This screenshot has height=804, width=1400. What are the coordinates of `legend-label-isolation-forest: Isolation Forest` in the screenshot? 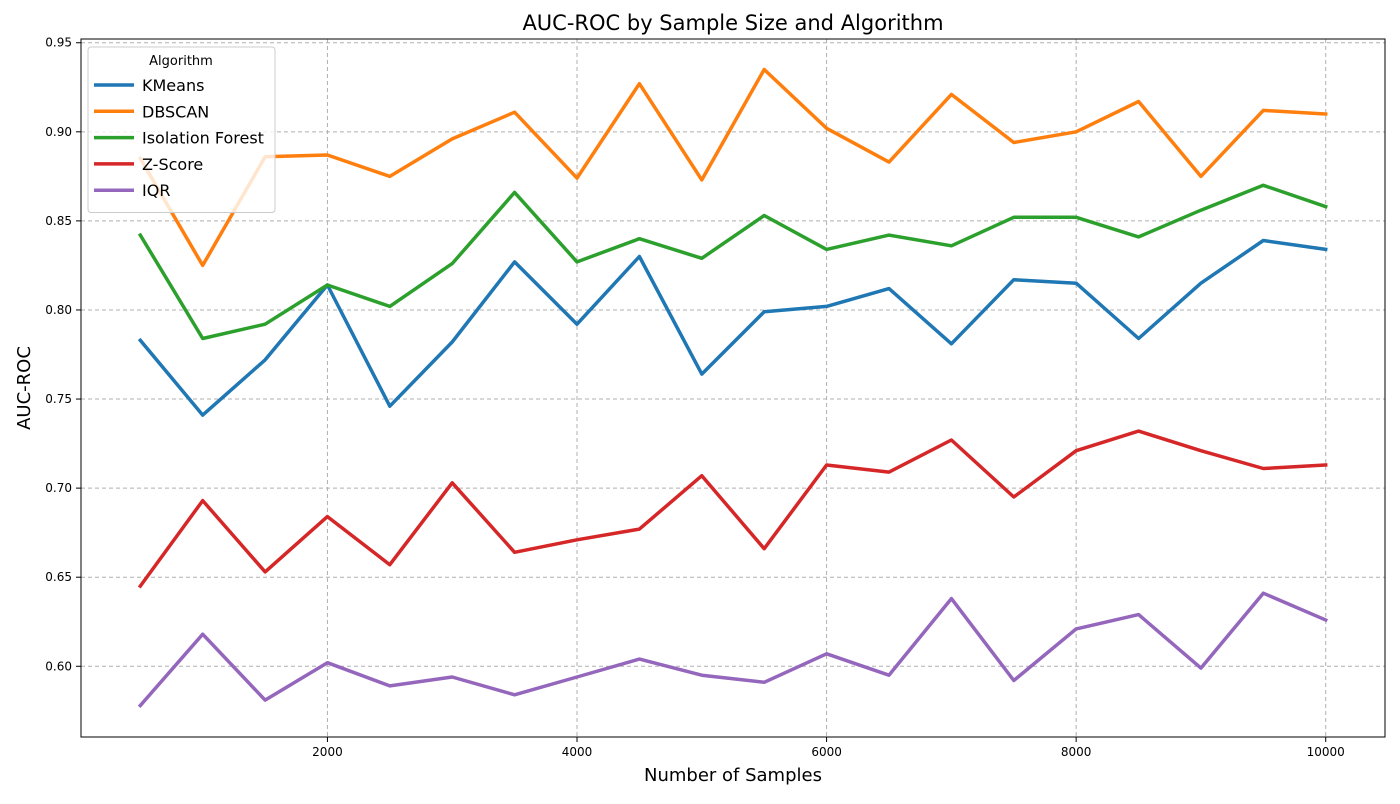 It's located at (203, 138).